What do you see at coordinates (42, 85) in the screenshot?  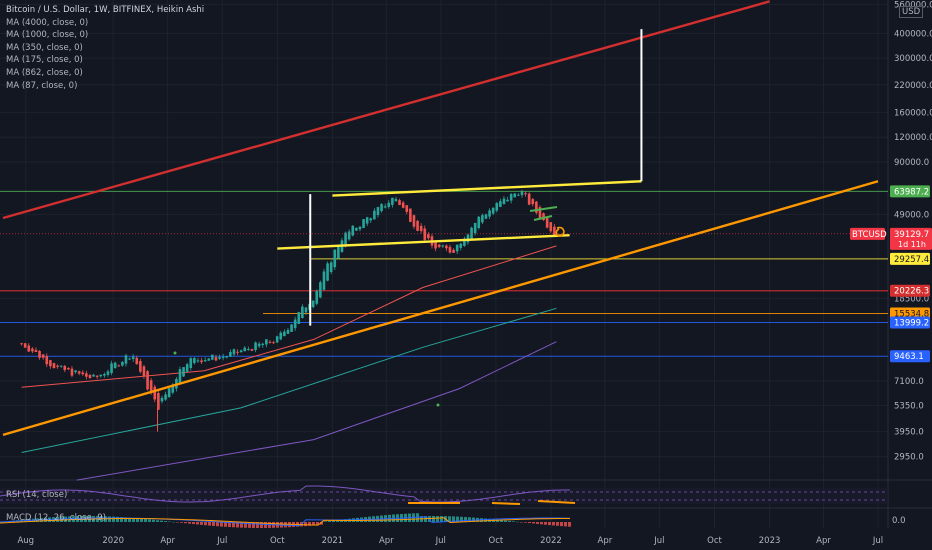 I see `indicator-ma-87: MA (87, close, 0)` at bounding box center [42, 85].